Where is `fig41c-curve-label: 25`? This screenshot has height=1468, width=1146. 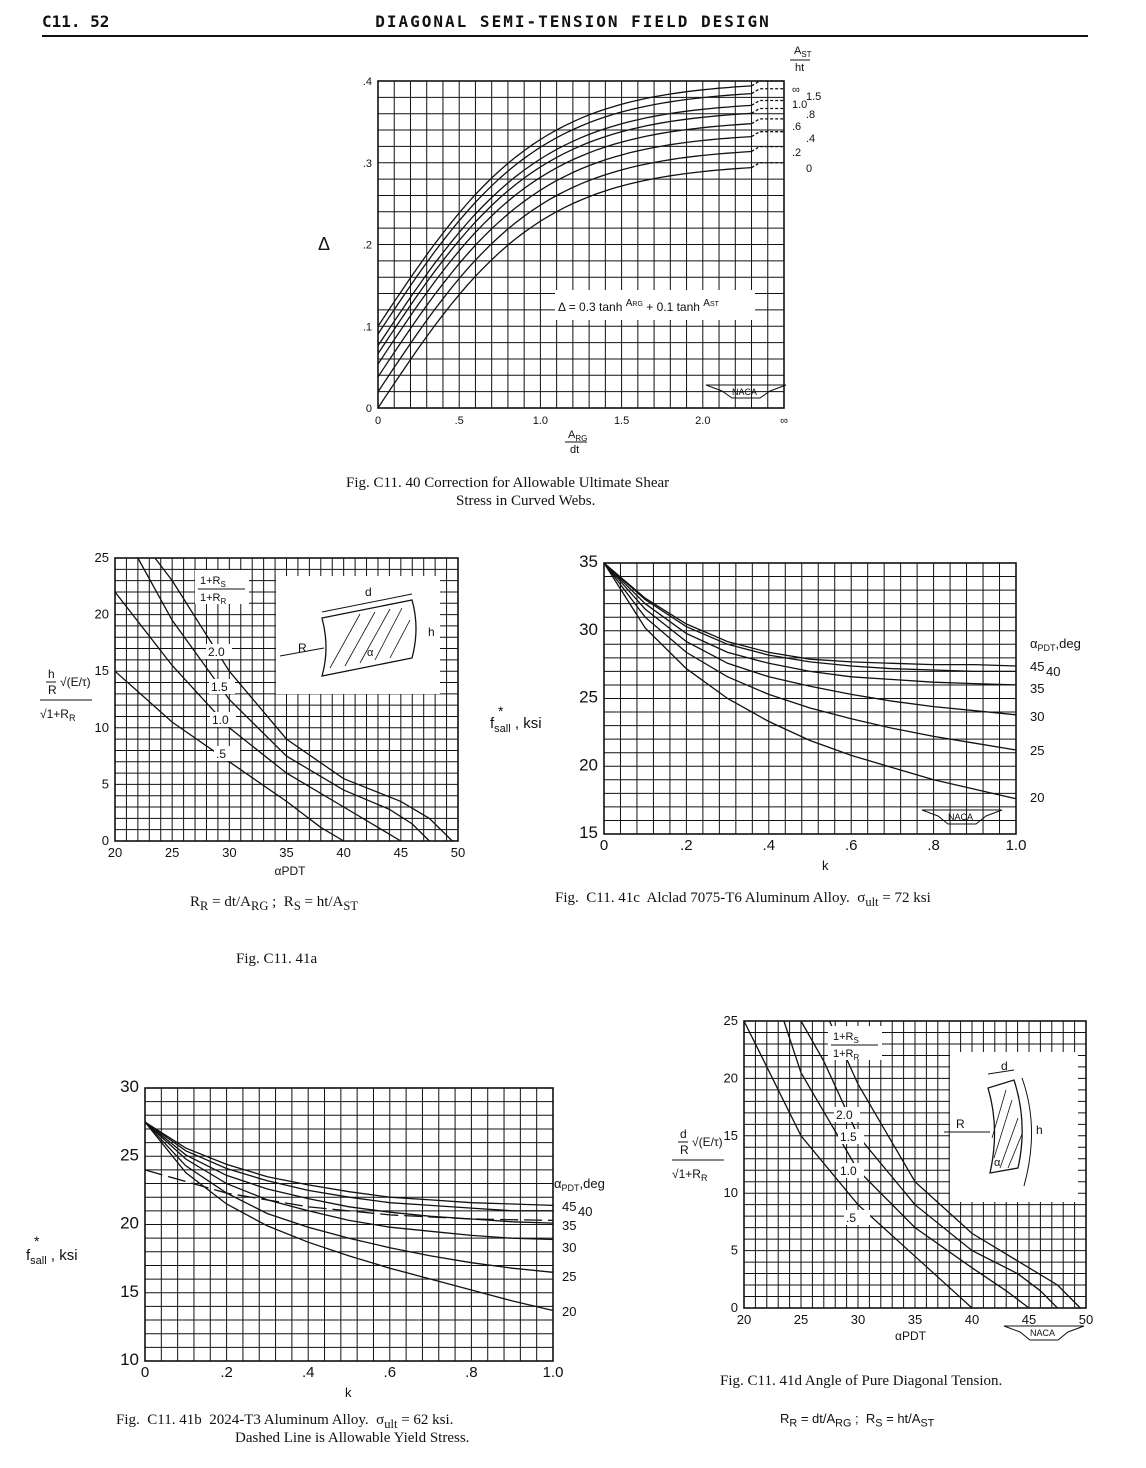
fig41c-curve-label: 25 is located at coordinates (1037, 750).